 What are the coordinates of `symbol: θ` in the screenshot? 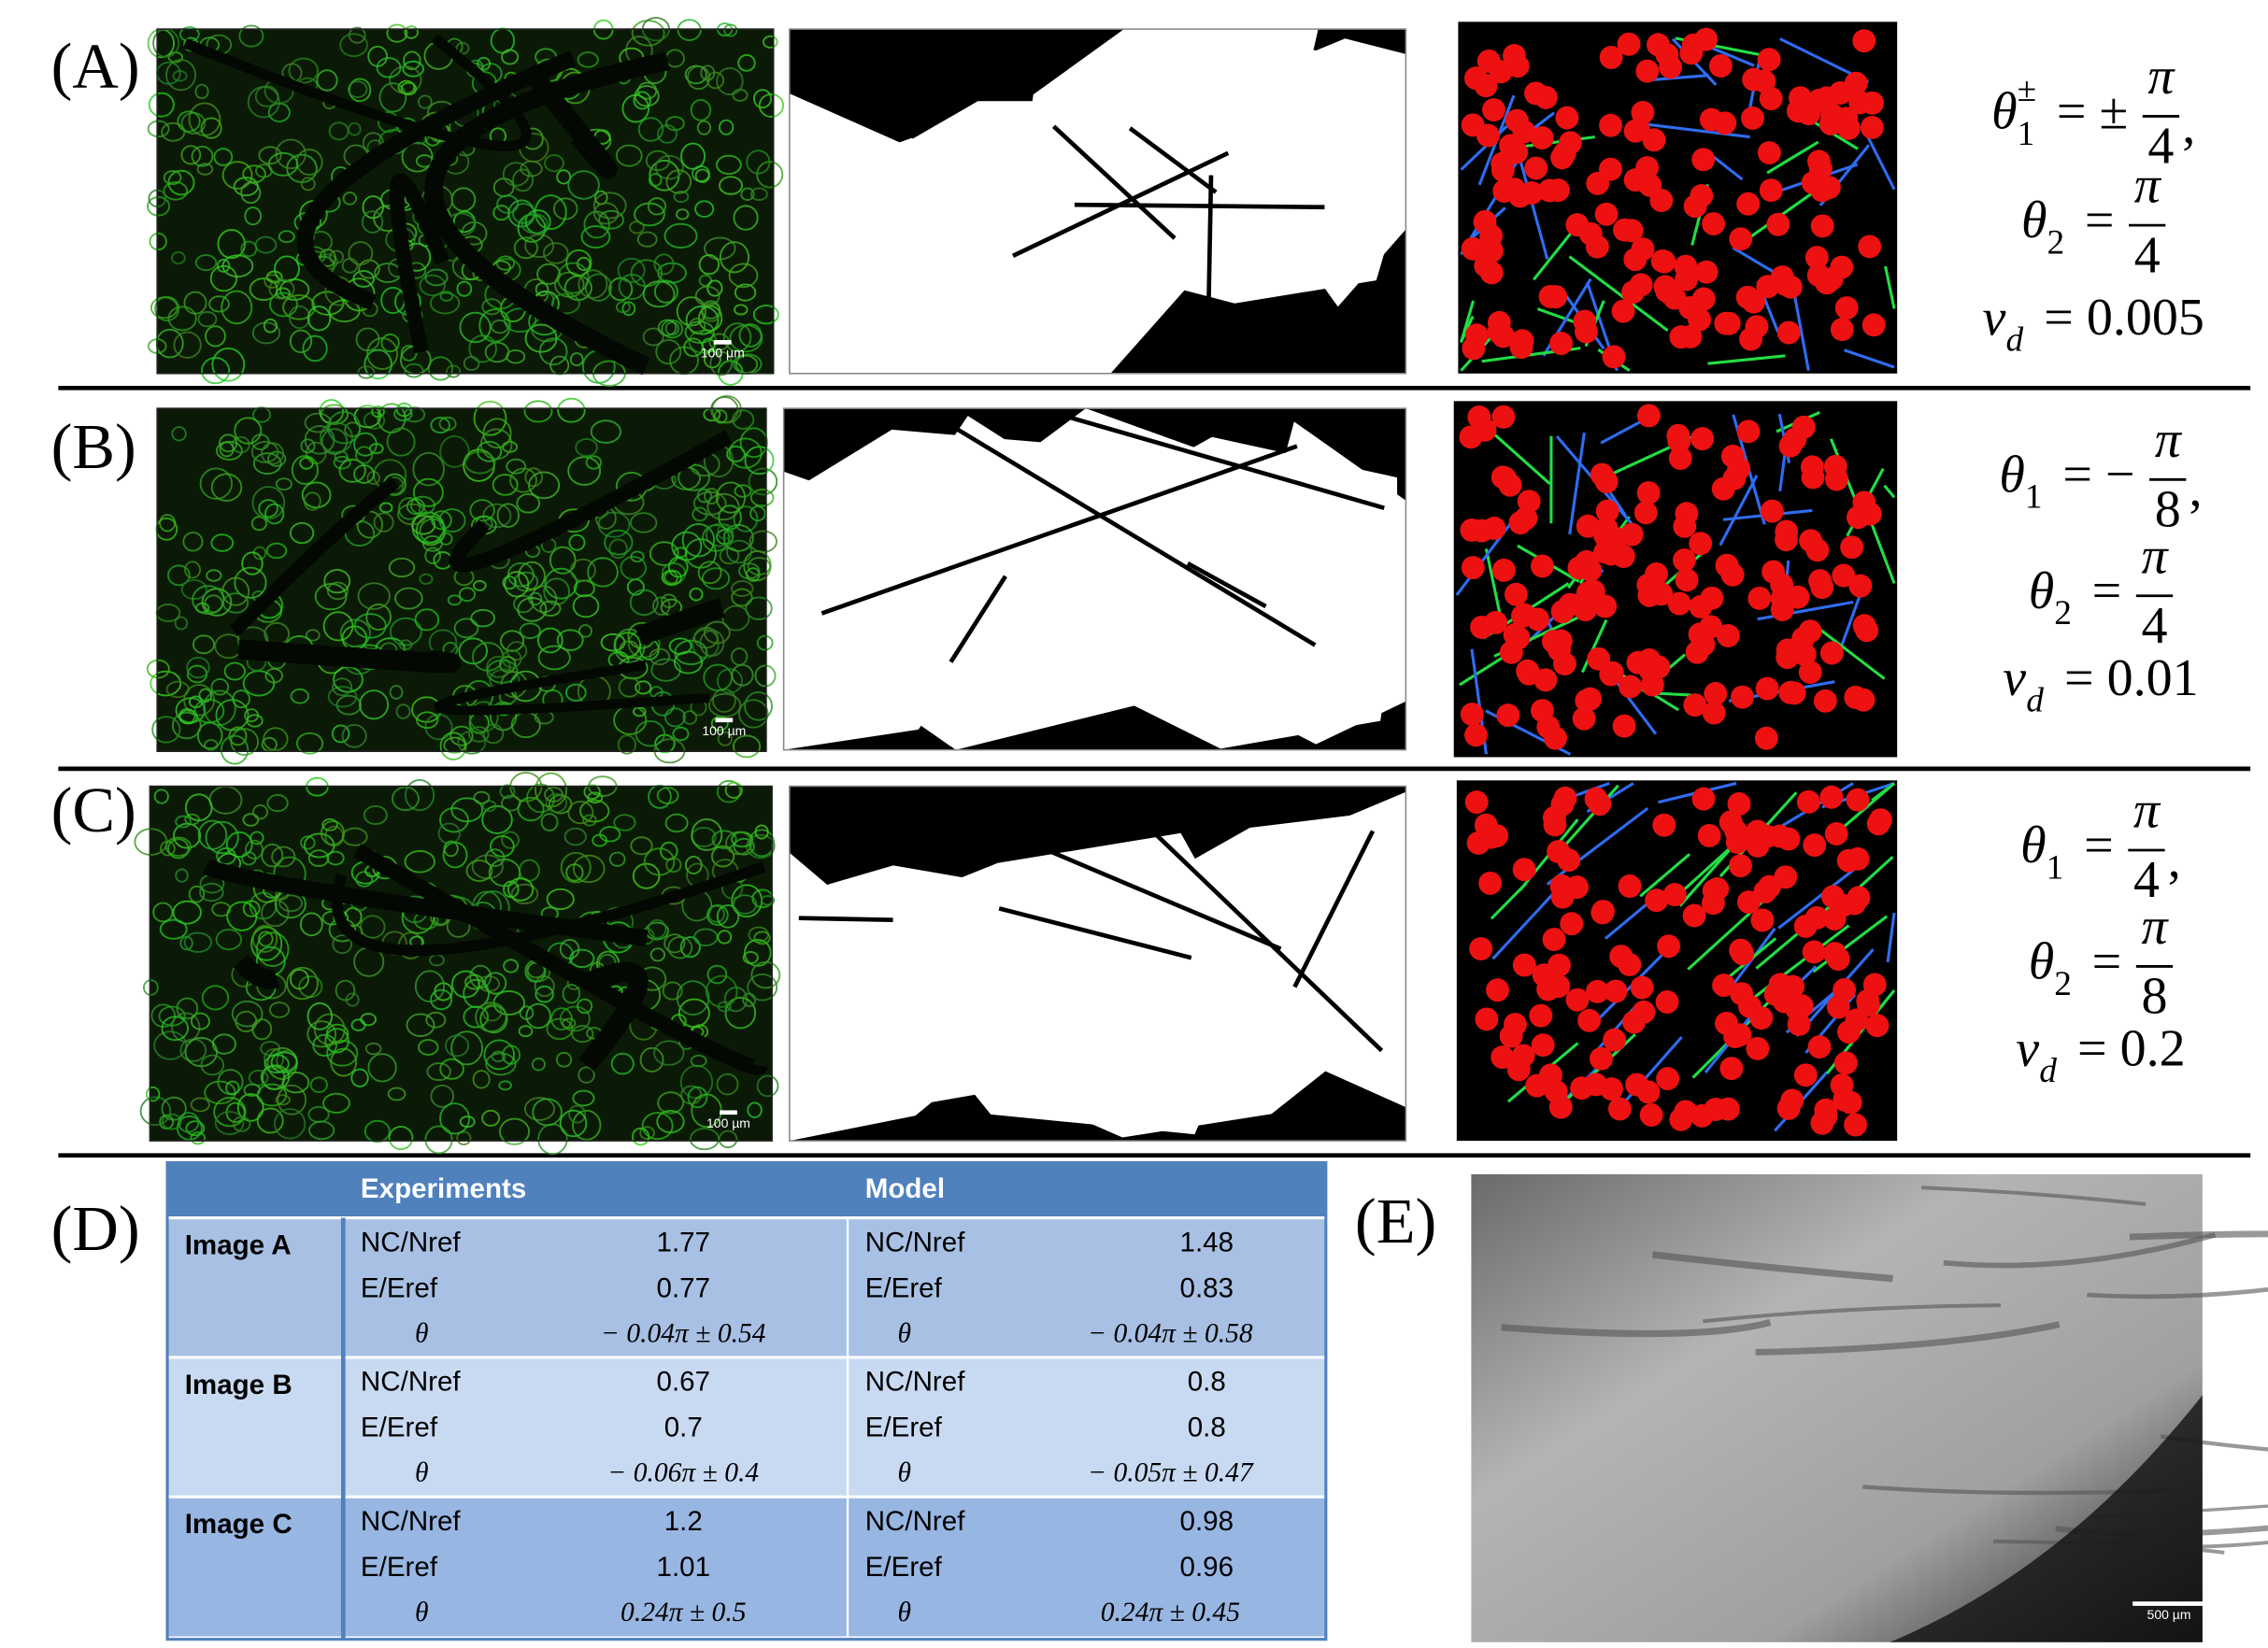 It's located at (2004, 111).